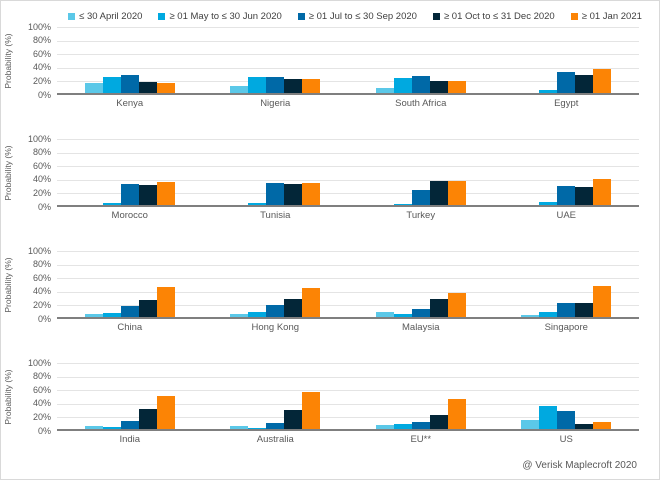 This screenshot has height=480, width=660. I want to click on legend-item: ≥ 01 Jul to ≤ 30 Sep 2020, so click(357, 16).